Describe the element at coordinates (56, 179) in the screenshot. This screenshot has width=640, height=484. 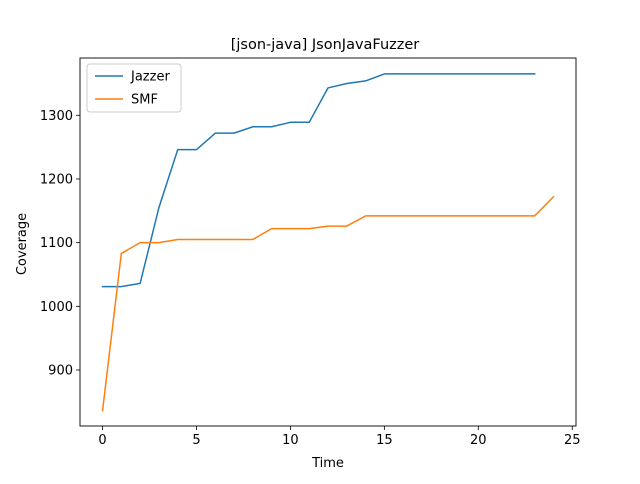
I see `y-tick-label-1200: 1200` at that location.